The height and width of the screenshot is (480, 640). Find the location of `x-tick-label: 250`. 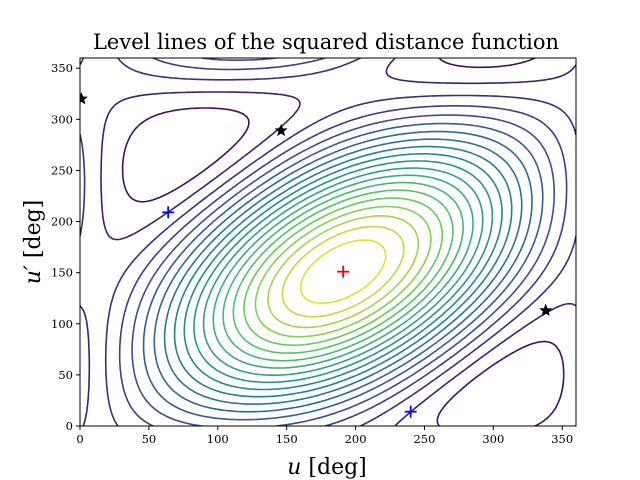

x-tick-label: 250 is located at coordinates (424, 439).